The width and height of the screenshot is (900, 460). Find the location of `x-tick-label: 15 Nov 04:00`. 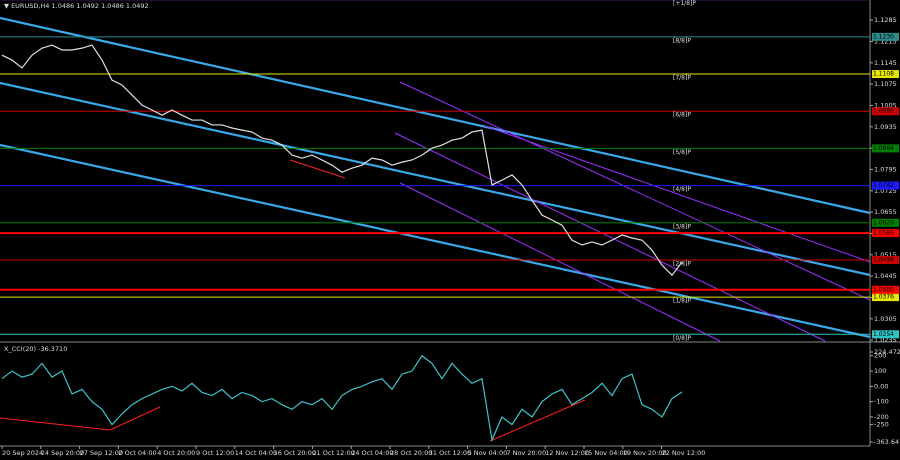

x-tick-label: 15 Nov 04:00 is located at coordinates (606, 453).